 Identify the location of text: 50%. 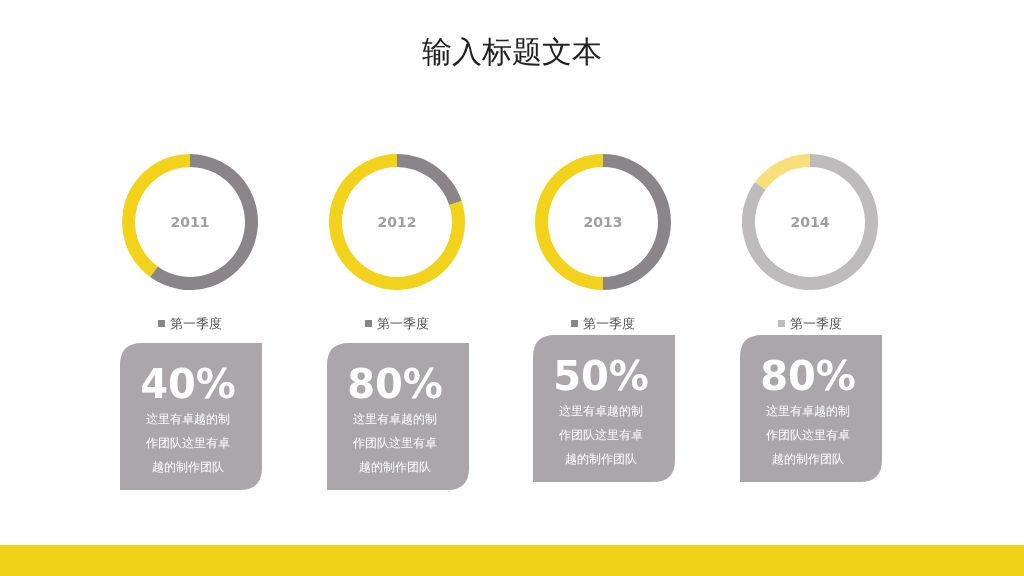
(601, 376).